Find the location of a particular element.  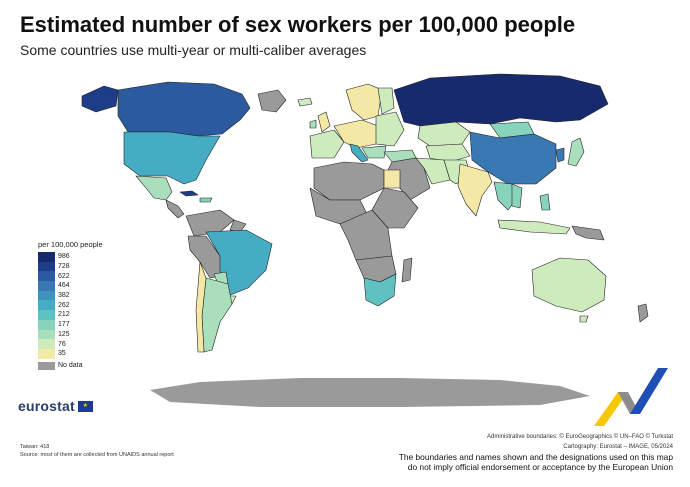

eurostat-logo: eurostat ★ is located at coordinates (55, 406).